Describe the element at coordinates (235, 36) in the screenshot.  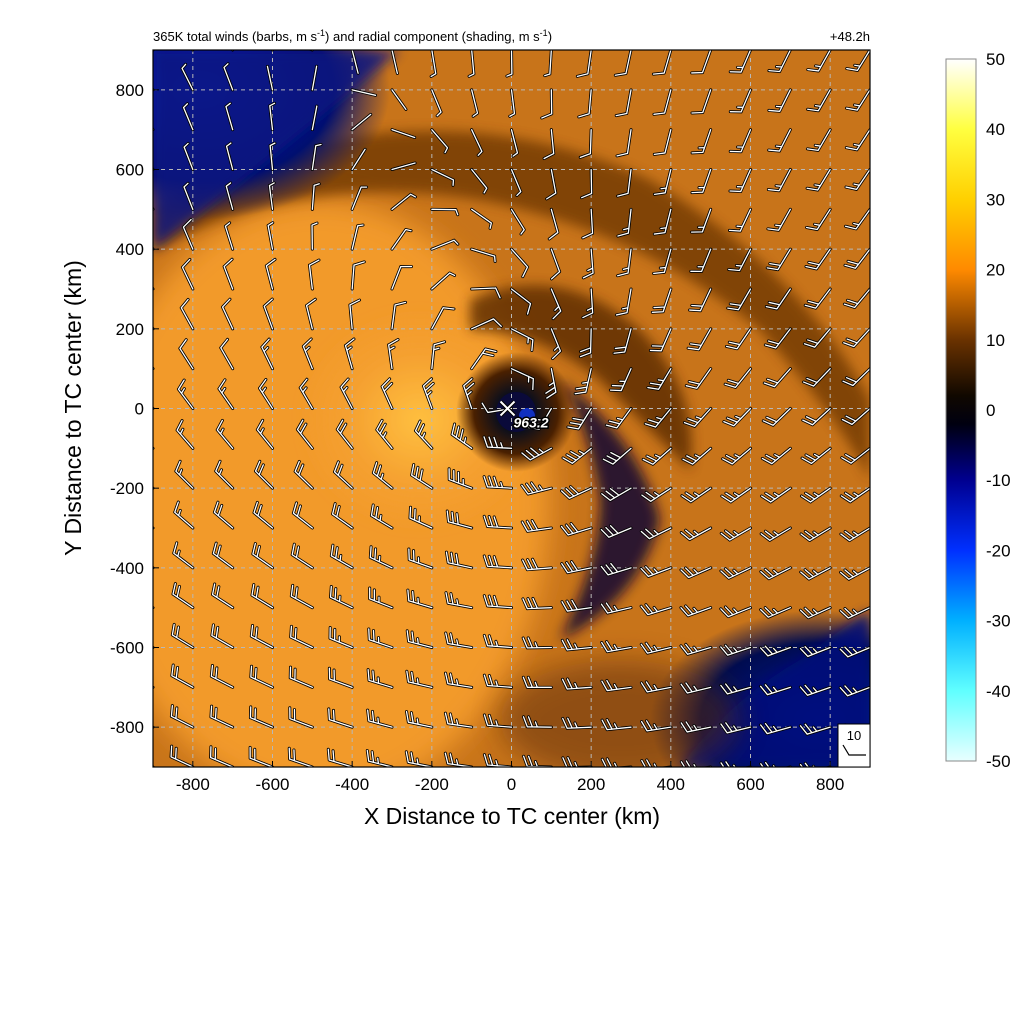
I see `title-part-1: 365K total winds (barbs, m s` at that location.